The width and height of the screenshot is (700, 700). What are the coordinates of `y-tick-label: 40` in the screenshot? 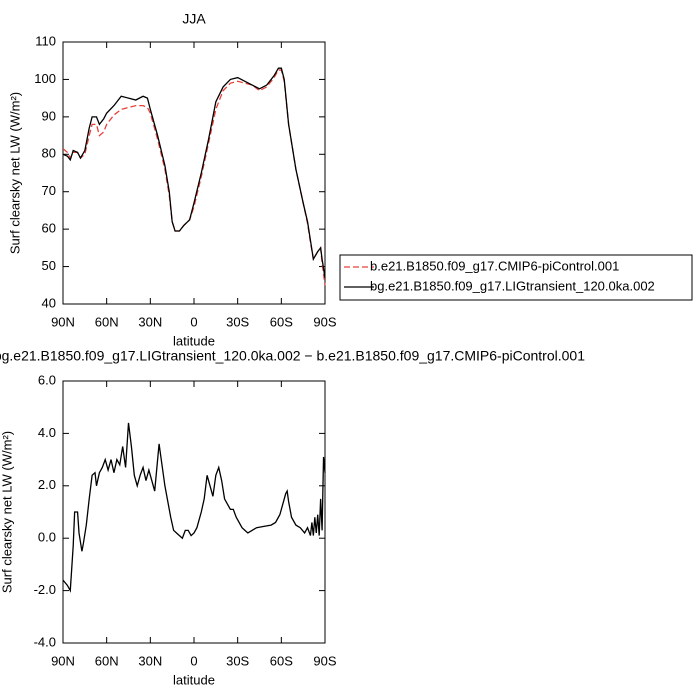 It's located at (49, 302).